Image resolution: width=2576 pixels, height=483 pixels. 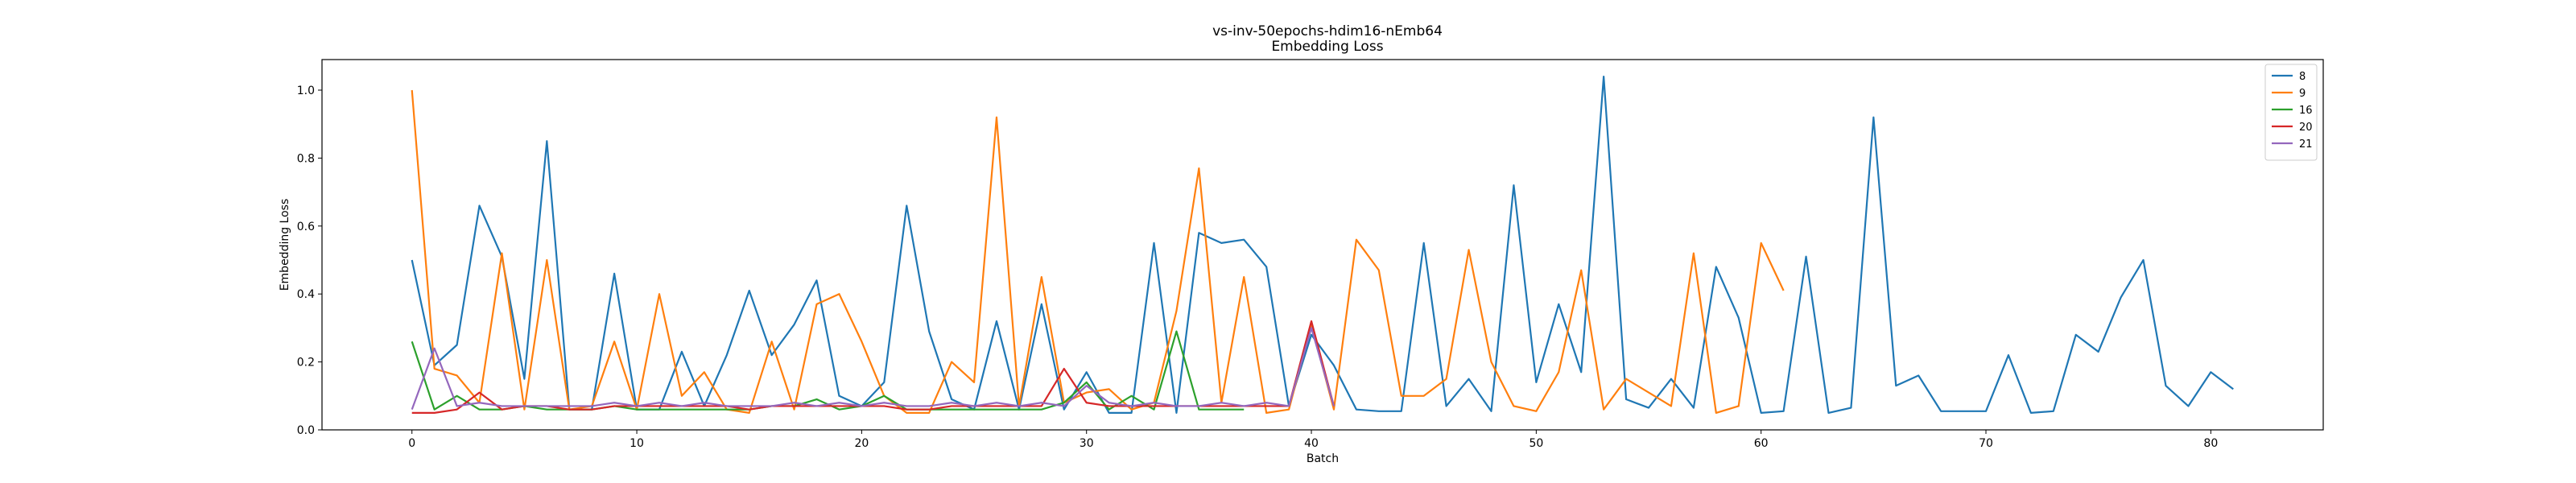 What do you see at coordinates (306, 227) in the screenshot?
I see `y-tick-label: 0.6` at bounding box center [306, 227].